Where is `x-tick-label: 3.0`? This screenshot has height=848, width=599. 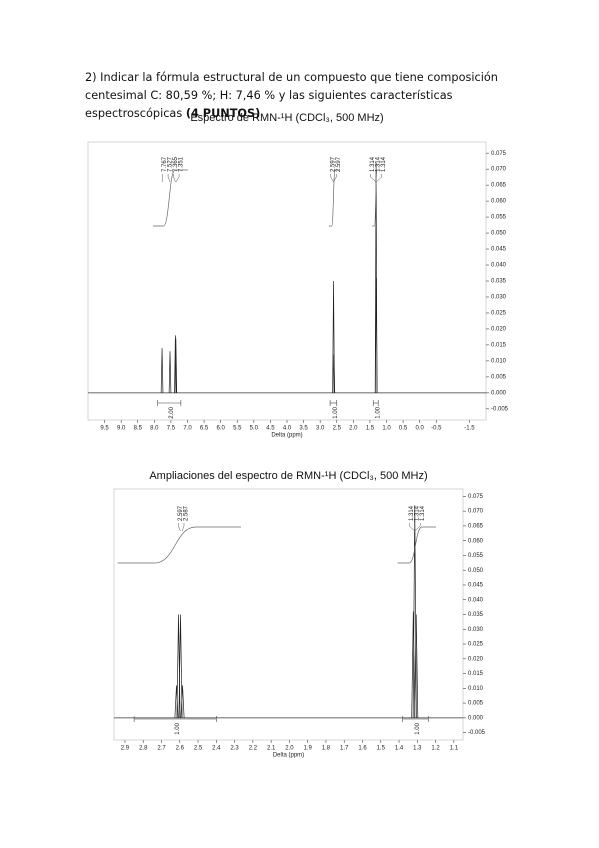 x-tick-label: 3.0 is located at coordinates (320, 429).